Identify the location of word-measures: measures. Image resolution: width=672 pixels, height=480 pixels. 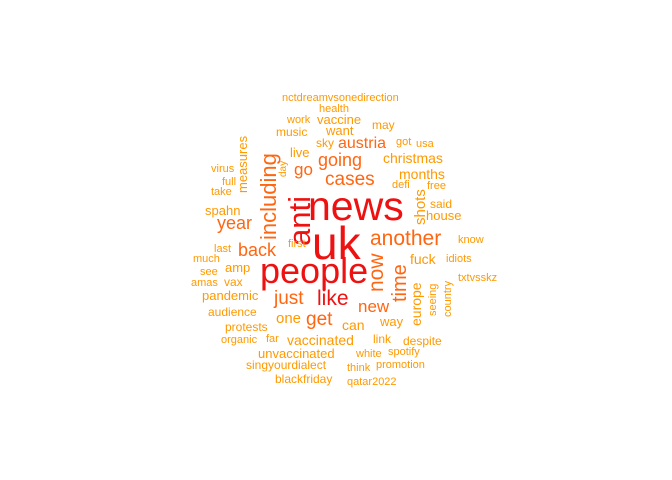
(242, 164).